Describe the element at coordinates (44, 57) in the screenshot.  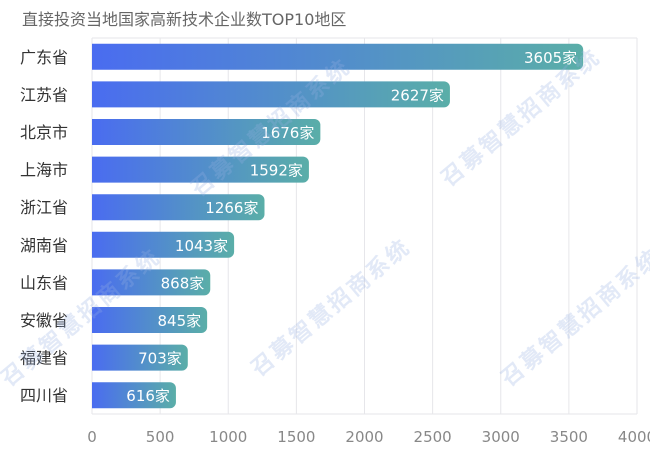
I see `category-label: 广东省` at that location.